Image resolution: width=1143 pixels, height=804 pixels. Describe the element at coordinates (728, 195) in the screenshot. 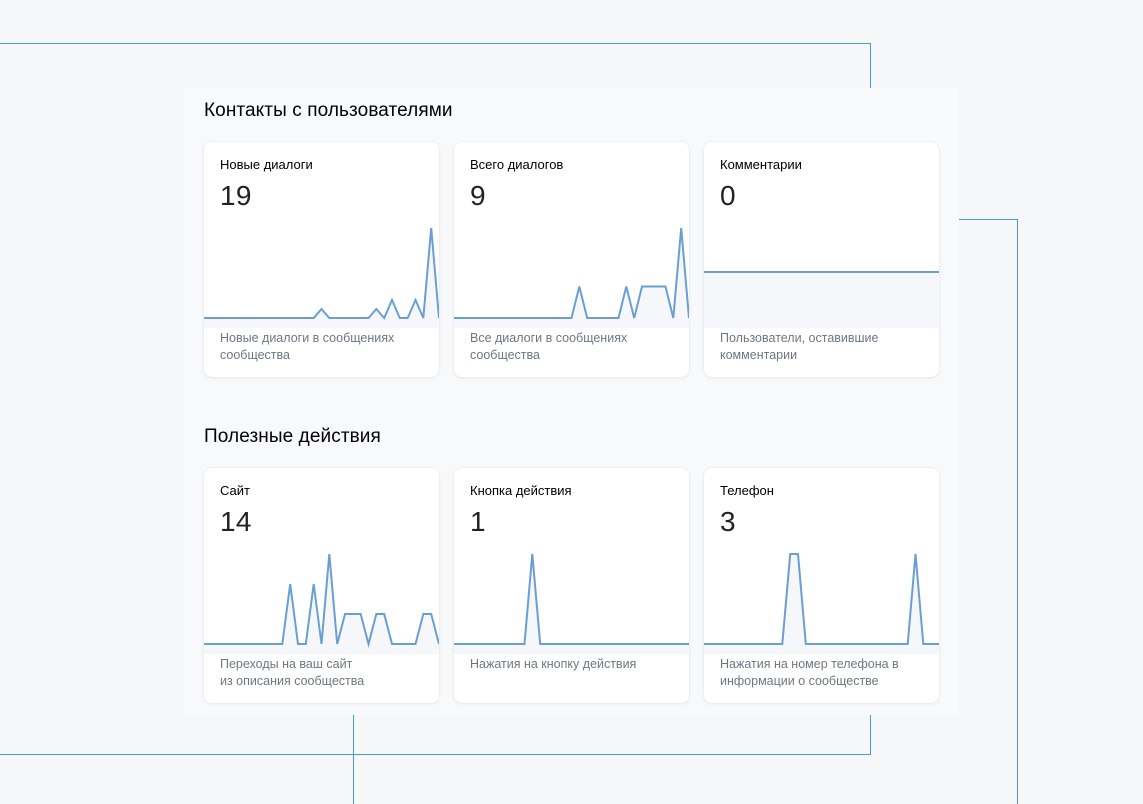

I see `card-value: 0` at that location.